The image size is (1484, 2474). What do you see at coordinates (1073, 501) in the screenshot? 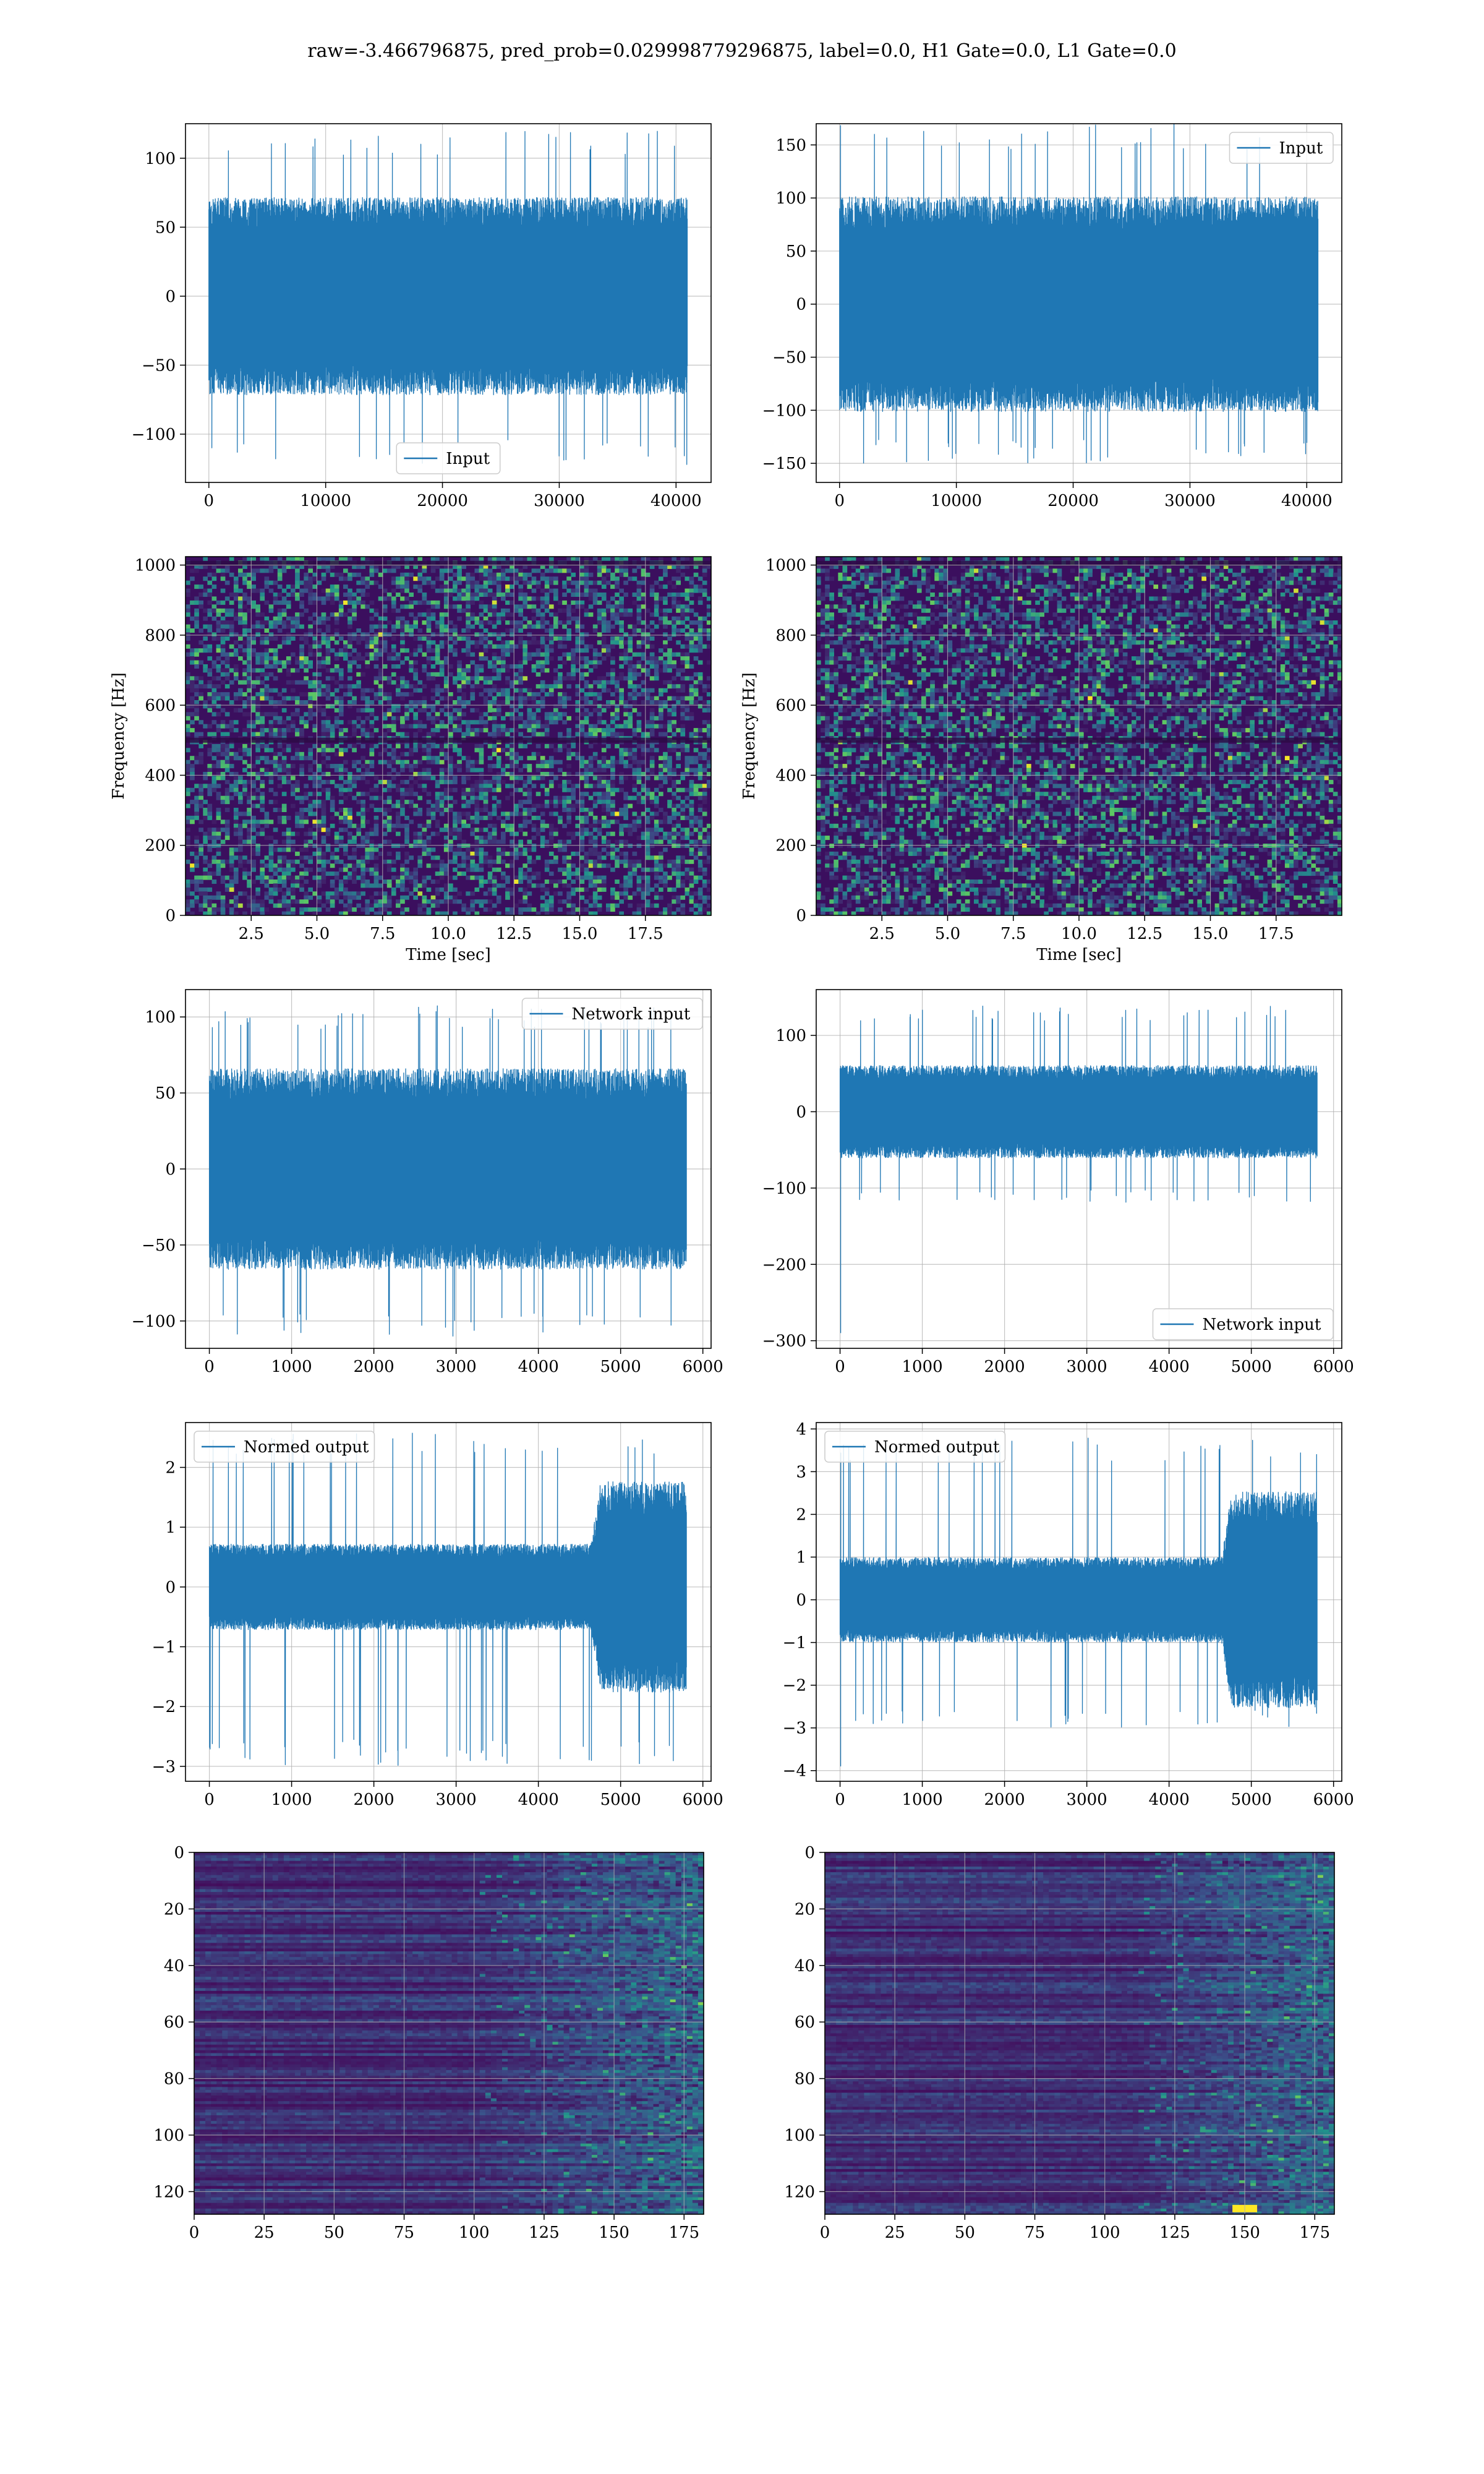
I see `x-tick-label: 20000` at bounding box center [1073, 501].